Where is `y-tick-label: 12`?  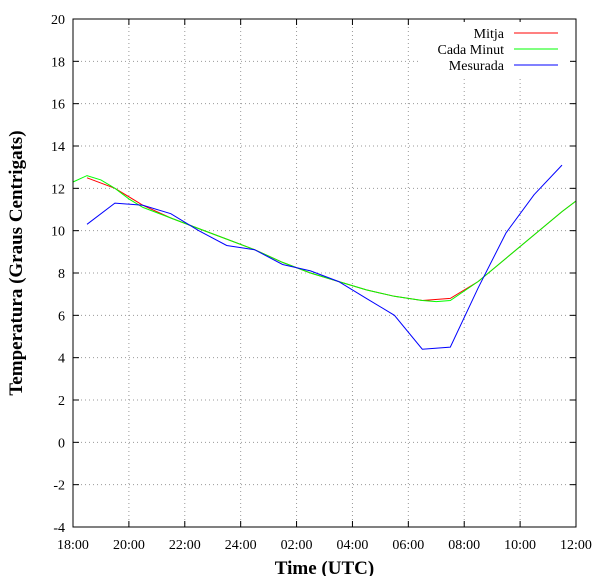 y-tick-label: 12 is located at coordinates (58, 189).